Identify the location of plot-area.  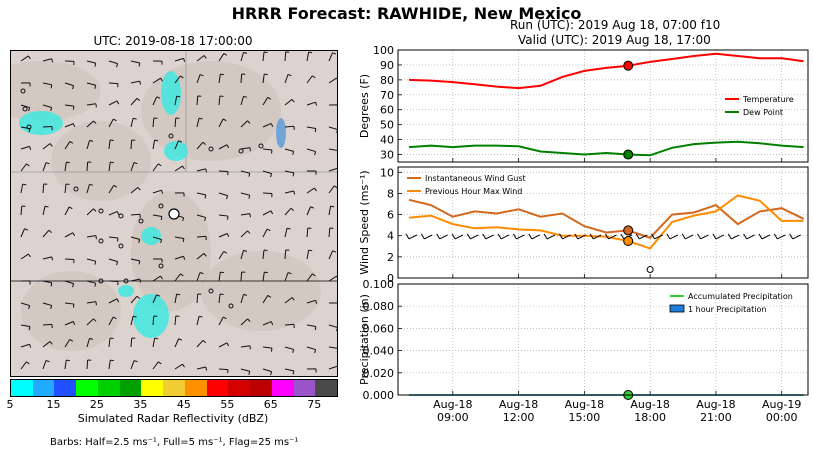
(603, 339).